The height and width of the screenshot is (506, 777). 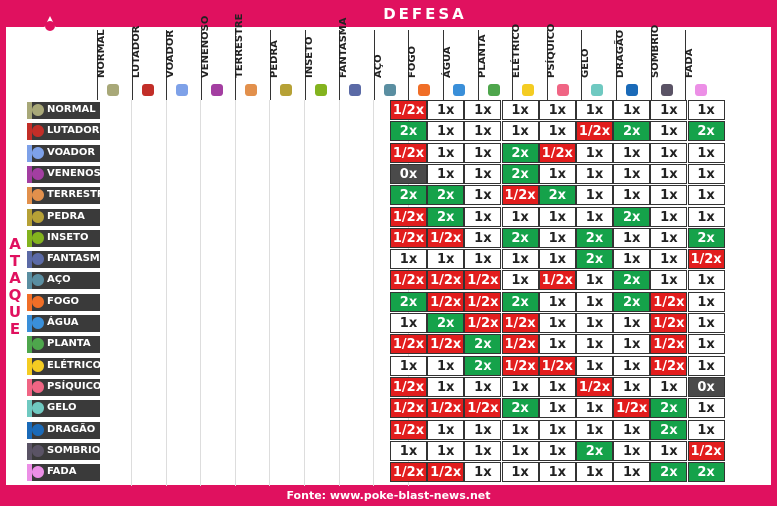 I want to click on attack-letter: A, so click(x=15, y=278).